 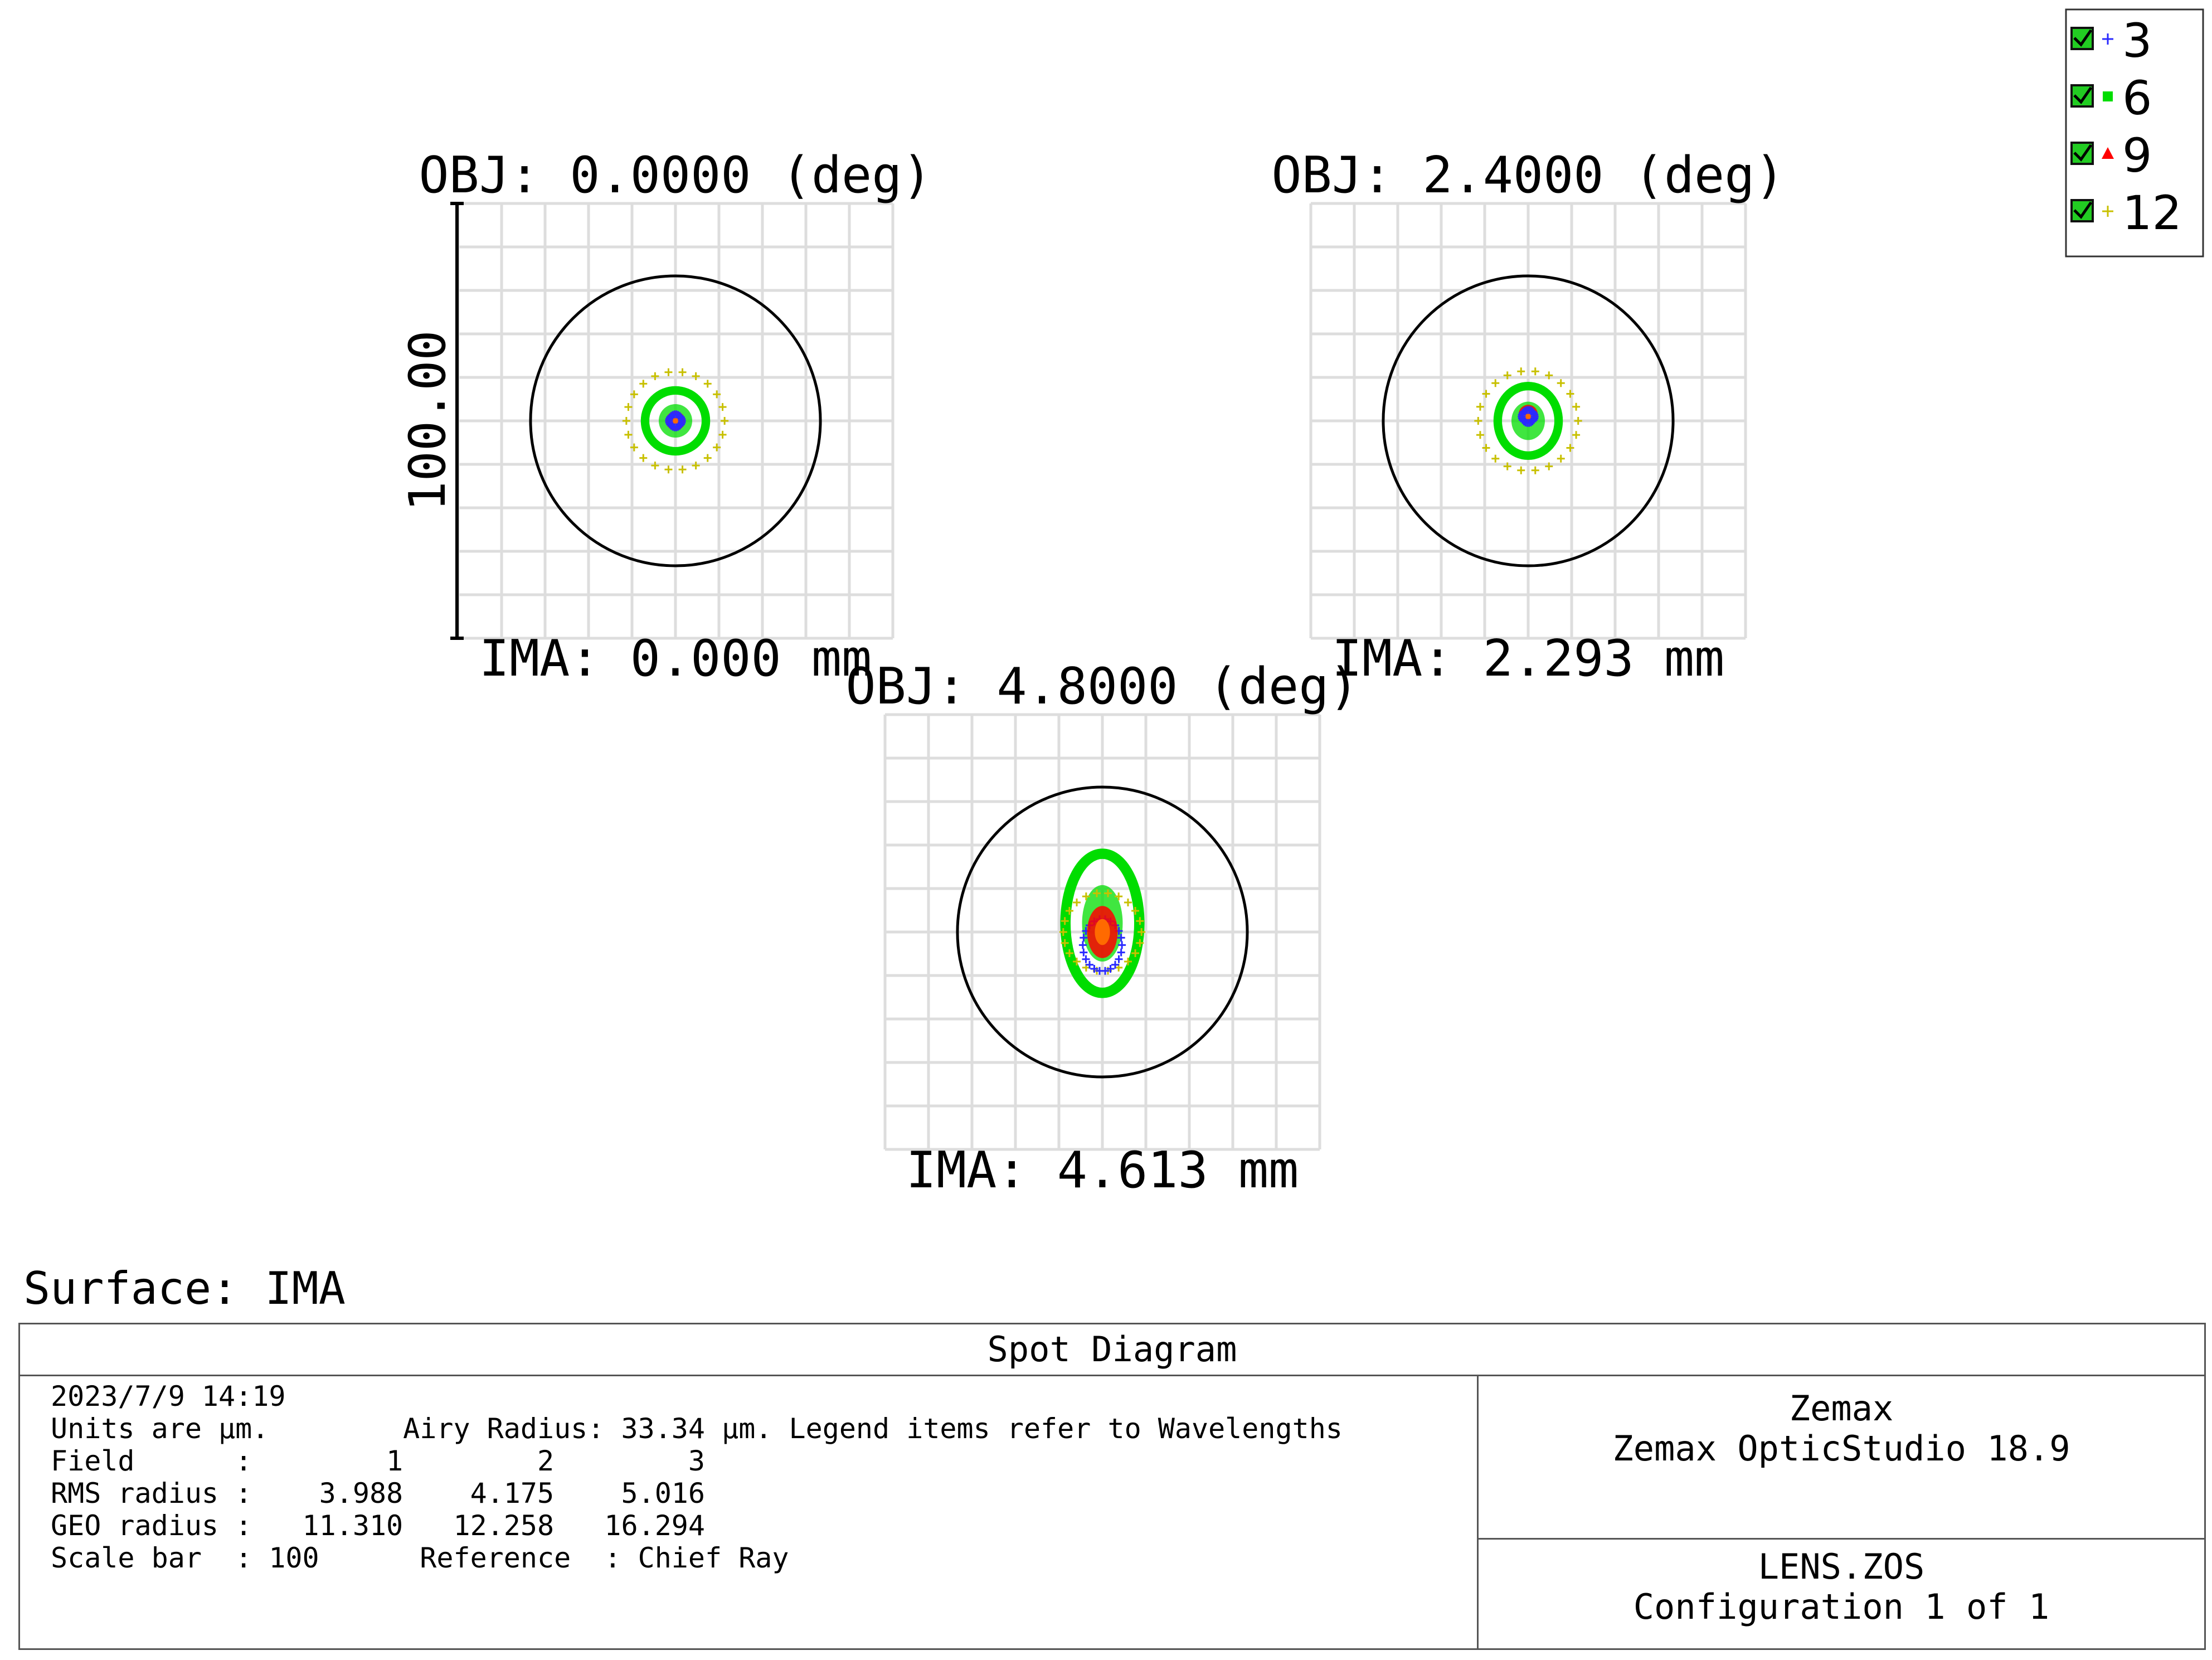 I want to click on legend-label: 3, so click(x=2137, y=40).